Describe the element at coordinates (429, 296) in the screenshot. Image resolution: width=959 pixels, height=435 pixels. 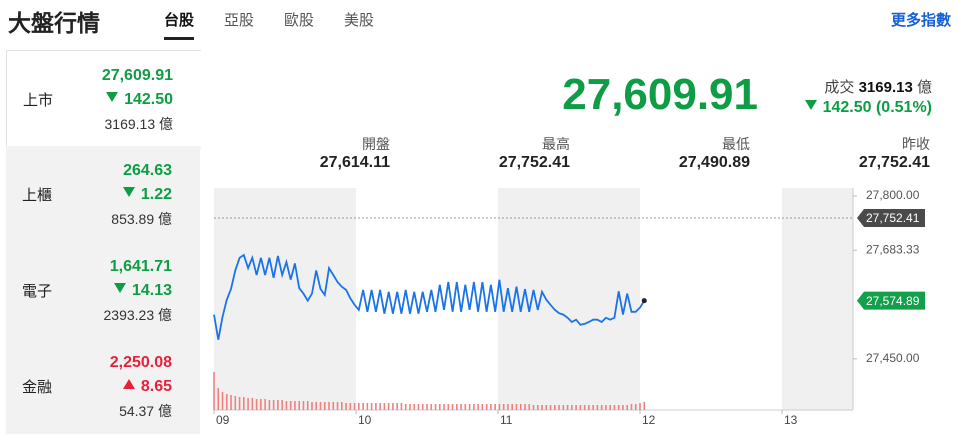
I see `price-line` at that location.